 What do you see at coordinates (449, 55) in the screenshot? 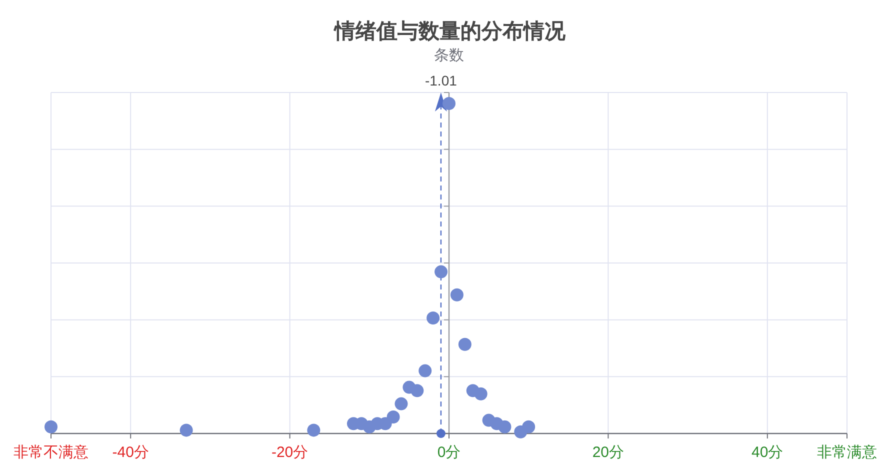
I see `y-axis-title: 条数` at bounding box center [449, 55].